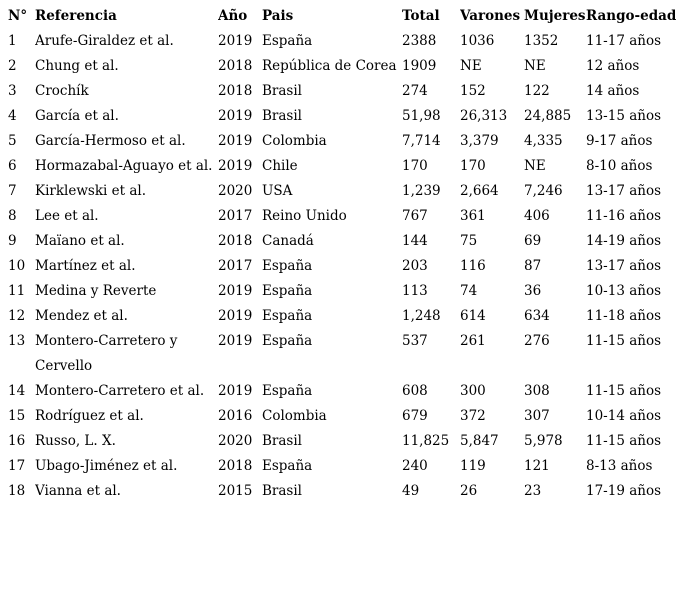 This screenshot has height=593, width=683. What do you see at coordinates (471, 66) in the screenshot?
I see `cell-var: NE` at bounding box center [471, 66].